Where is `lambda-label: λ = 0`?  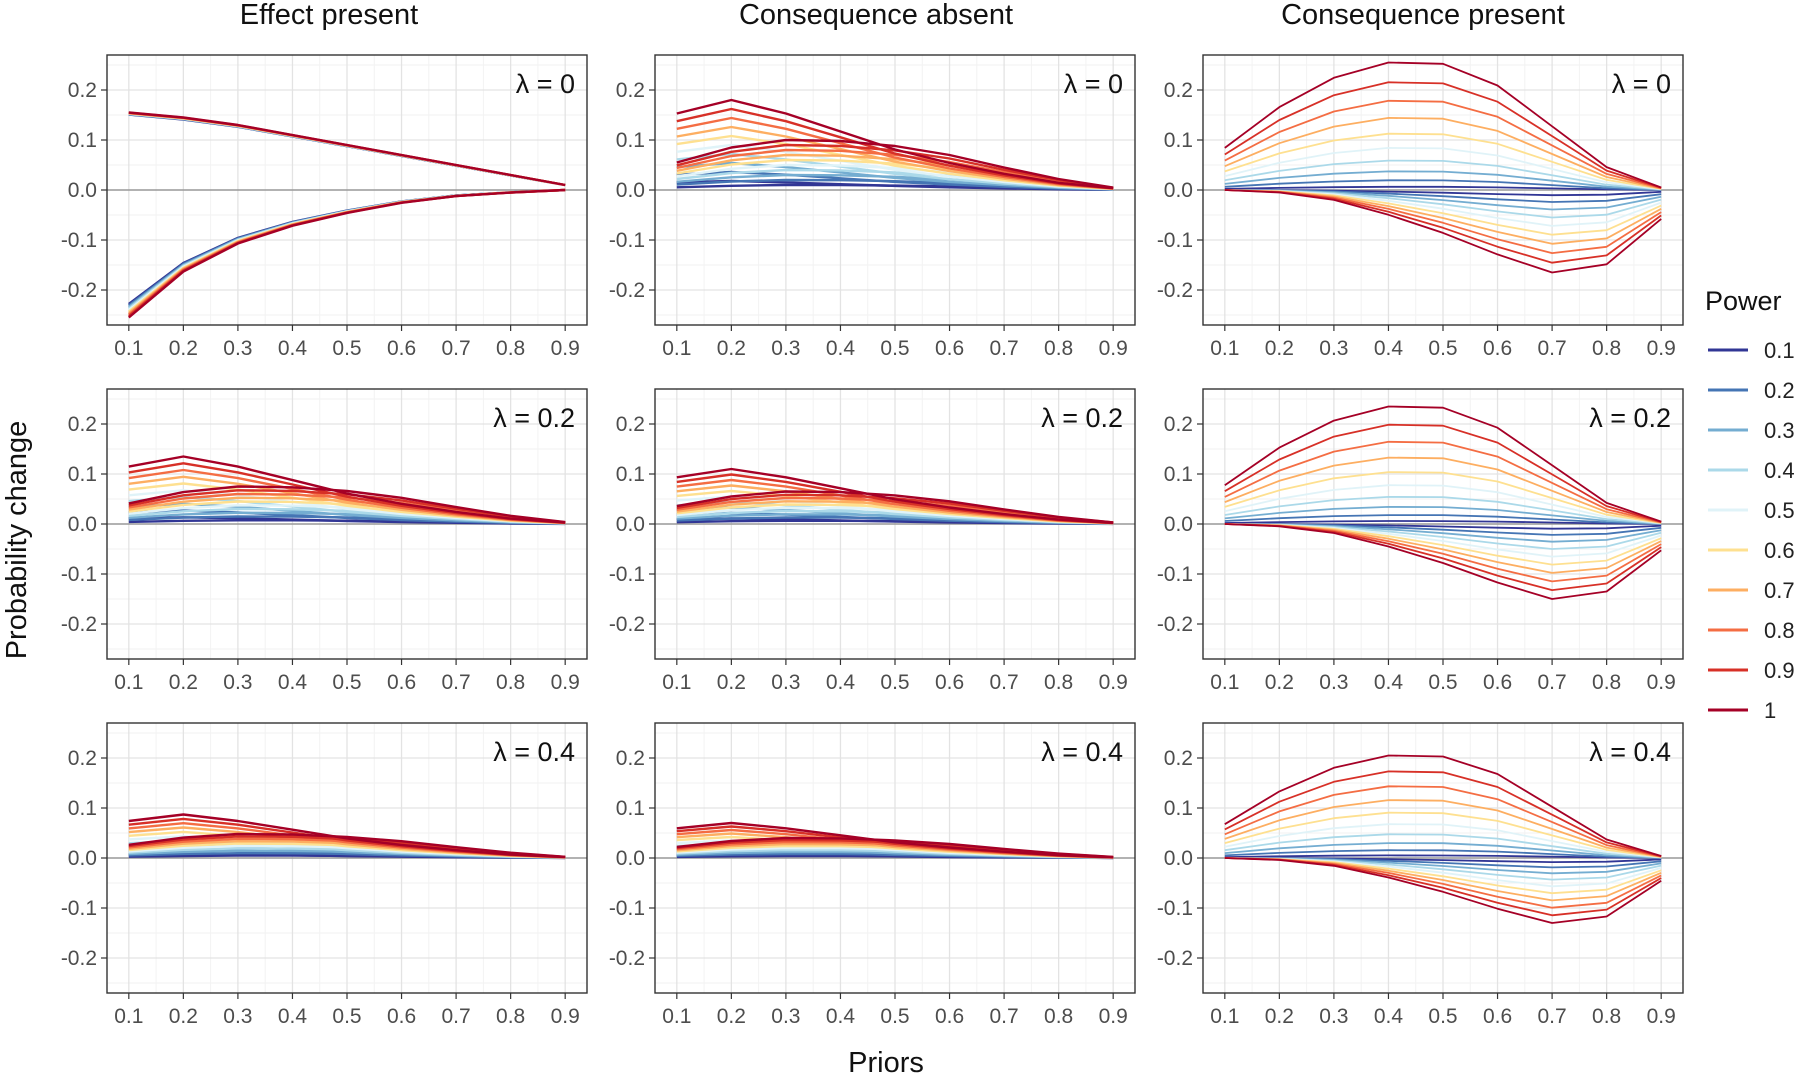 lambda-label: λ = 0 is located at coordinates (1641, 84).